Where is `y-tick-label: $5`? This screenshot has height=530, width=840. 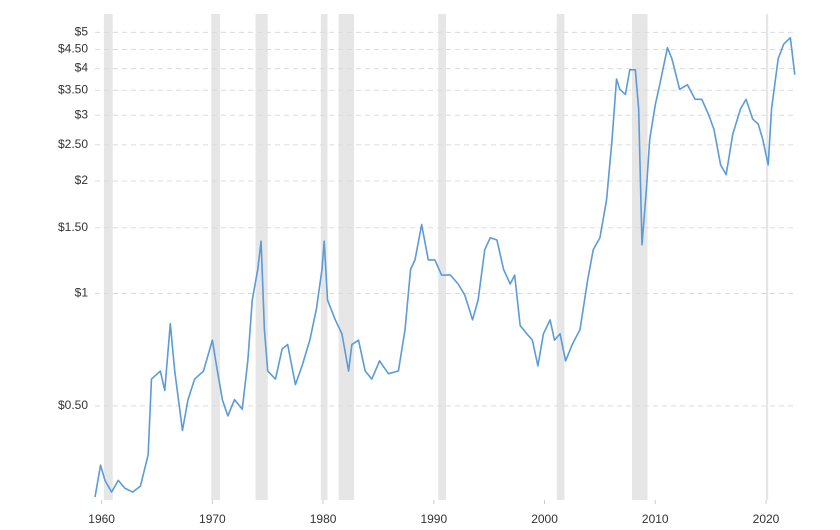
y-tick-label: $5 is located at coordinates (82, 32).